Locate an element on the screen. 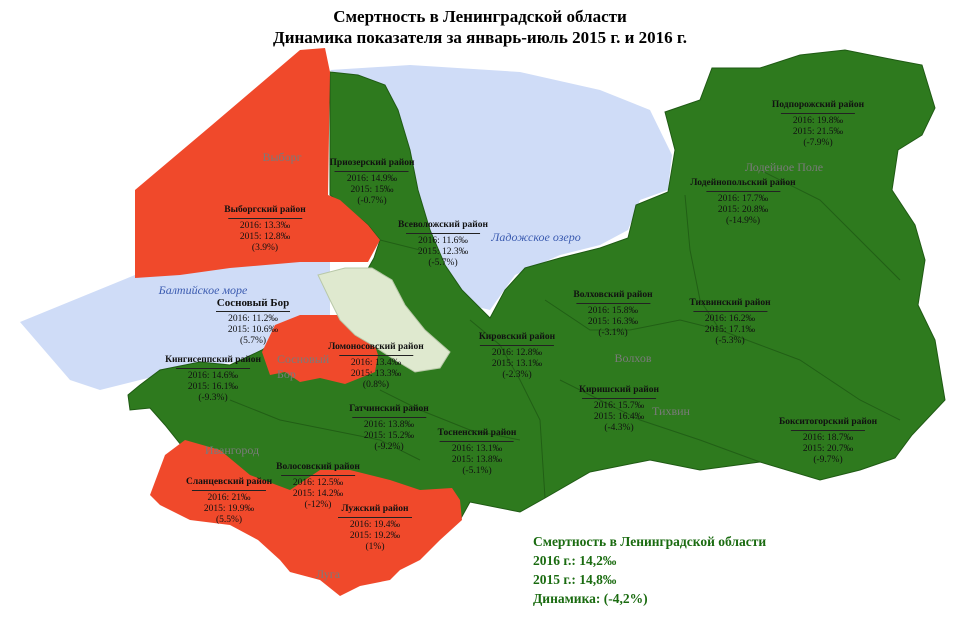 This screenshot has height=634, width=960. saint-petersburg-area is located at coordinates (384, 320).